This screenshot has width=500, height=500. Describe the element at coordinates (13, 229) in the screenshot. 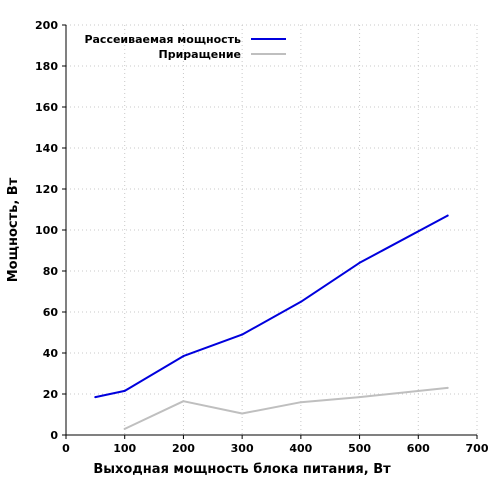

I see `y-axis-title: Мощность, Вт` at that location.